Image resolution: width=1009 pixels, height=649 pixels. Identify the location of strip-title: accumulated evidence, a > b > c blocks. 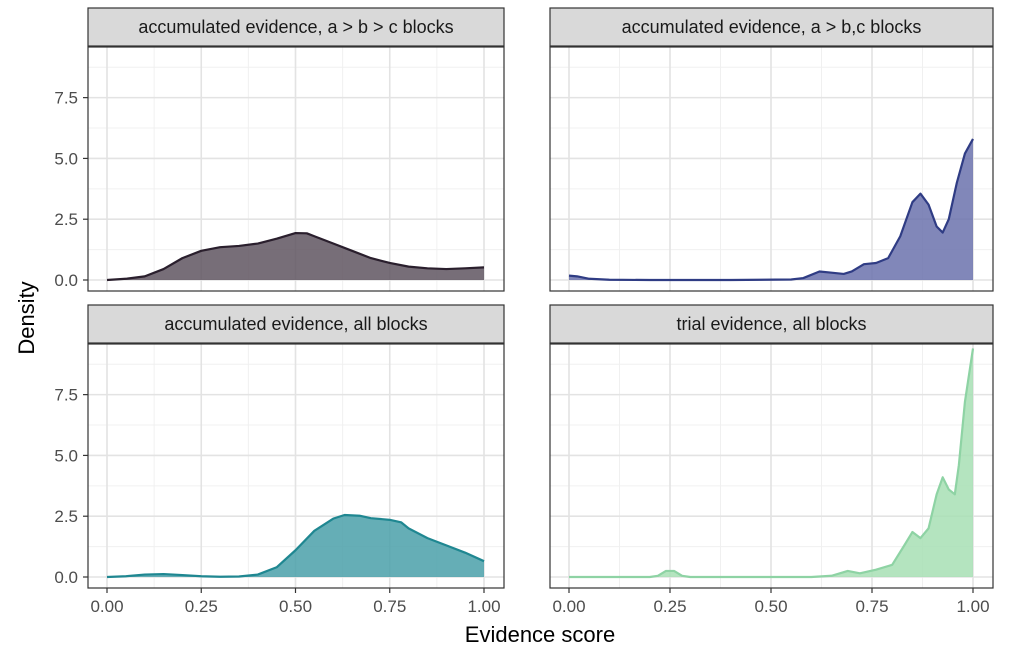
(295, 27).